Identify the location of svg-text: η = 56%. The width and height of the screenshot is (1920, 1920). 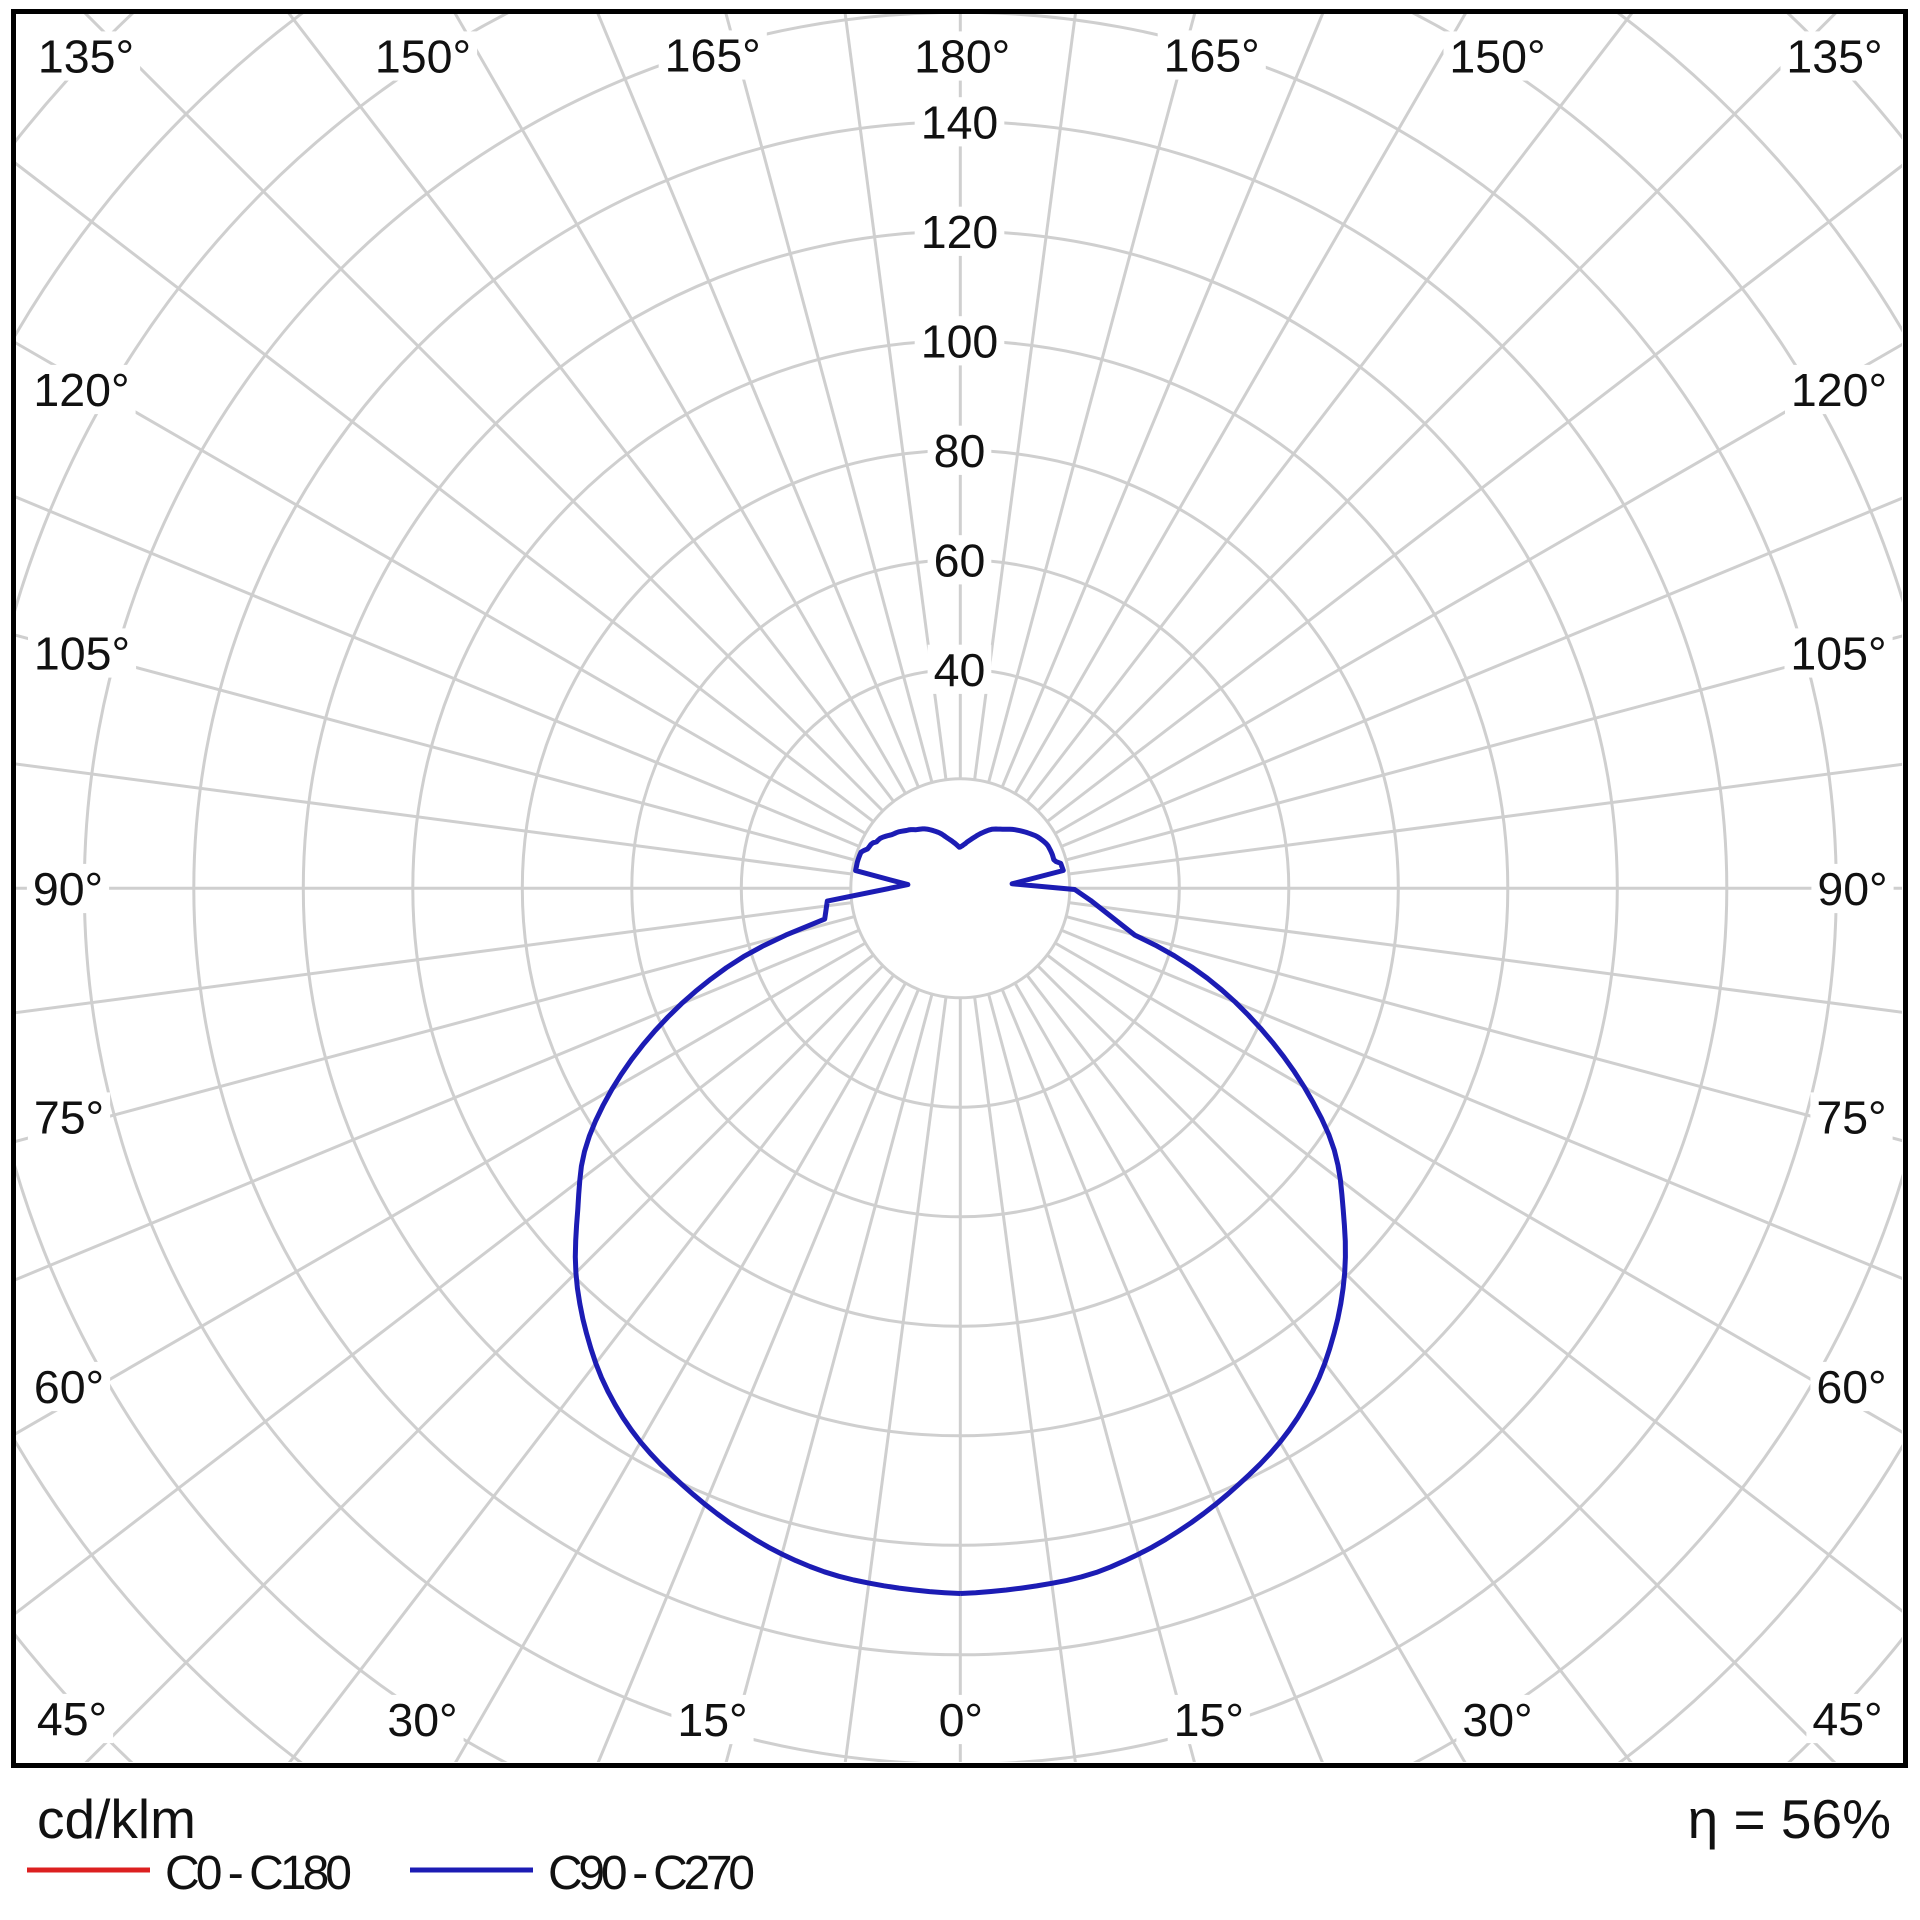
(1789, 1819).